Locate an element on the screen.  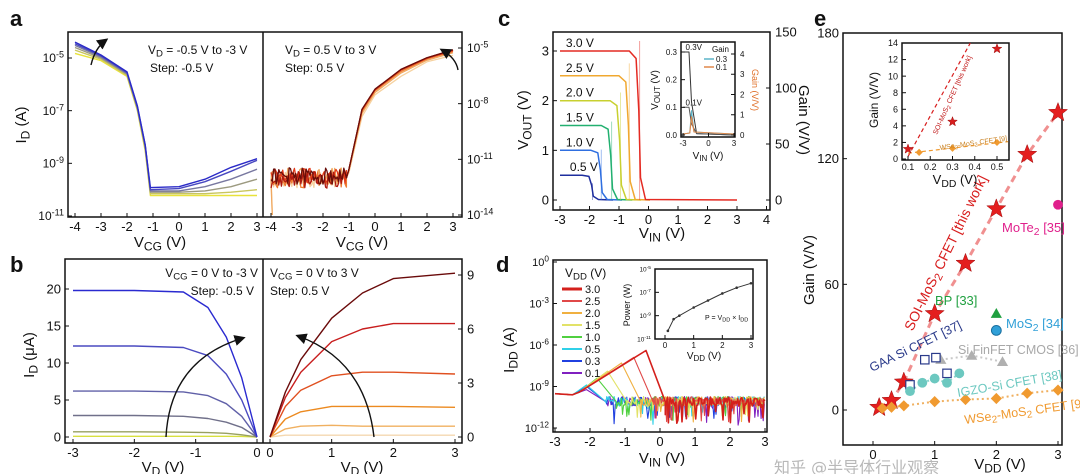
c-inset-legend-label: 0.3 is located at coordinates (722, 59).